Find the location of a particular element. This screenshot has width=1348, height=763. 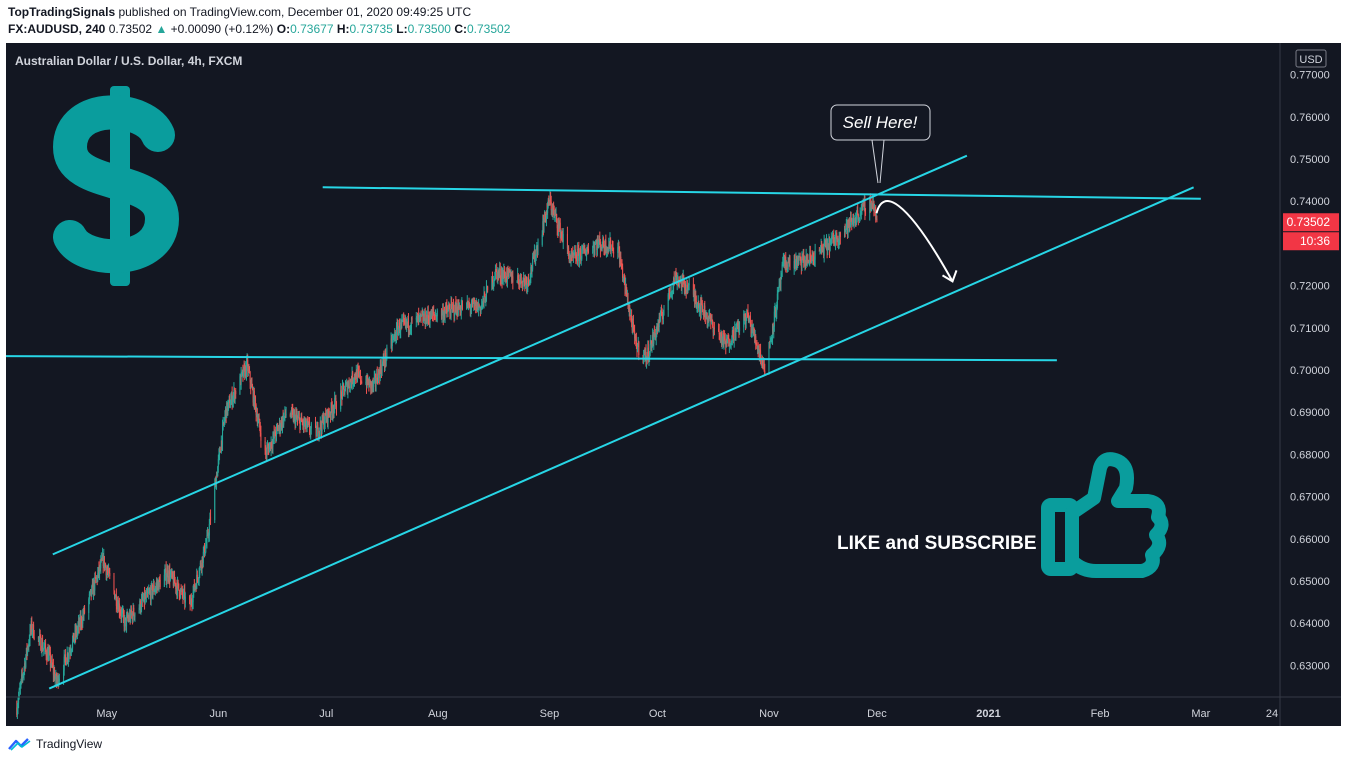

footer-brand: TradingView is located at coordinates (69, 744).